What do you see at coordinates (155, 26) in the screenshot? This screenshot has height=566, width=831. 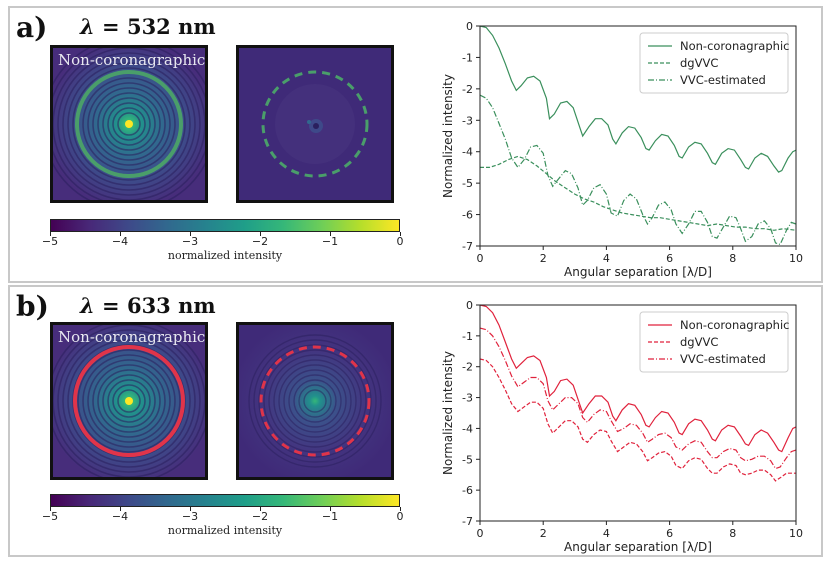 I see `wavelength-value: = 532 nm` at bounding box center [155, 26].